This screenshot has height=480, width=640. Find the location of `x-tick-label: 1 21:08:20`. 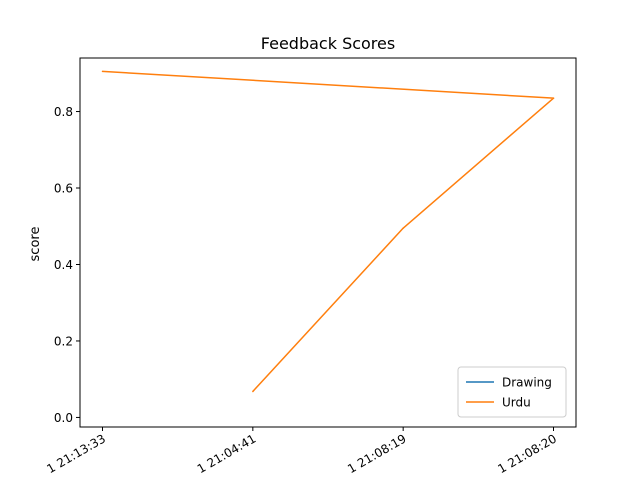

x-tick-label: 1 21:08:20 is located at coordinates (527, 453).